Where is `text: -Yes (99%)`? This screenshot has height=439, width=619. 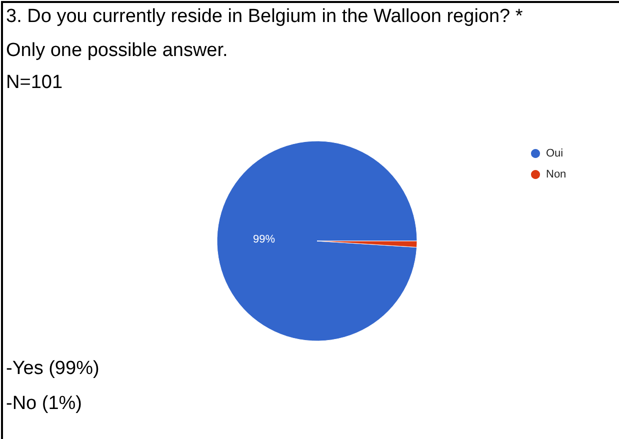 text: -Yes (99%) is located at coordinates (53, 369).